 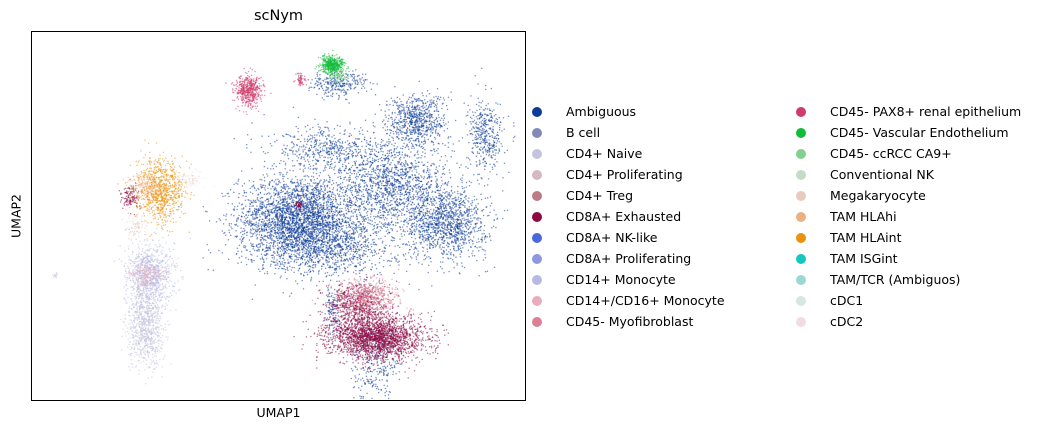 I want to click on chart-title: scNym, so click(x=278, y=16).